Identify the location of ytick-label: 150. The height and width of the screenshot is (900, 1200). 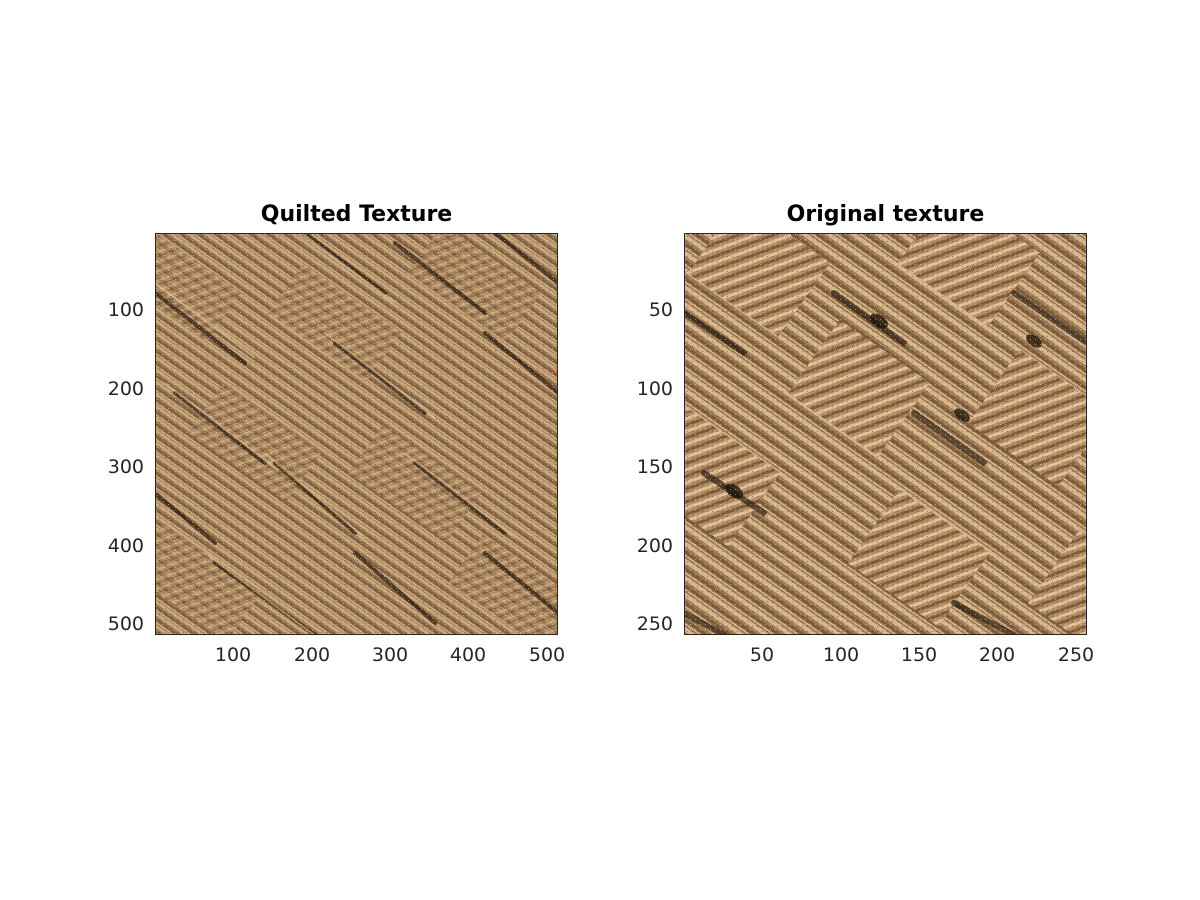
(654, 467).